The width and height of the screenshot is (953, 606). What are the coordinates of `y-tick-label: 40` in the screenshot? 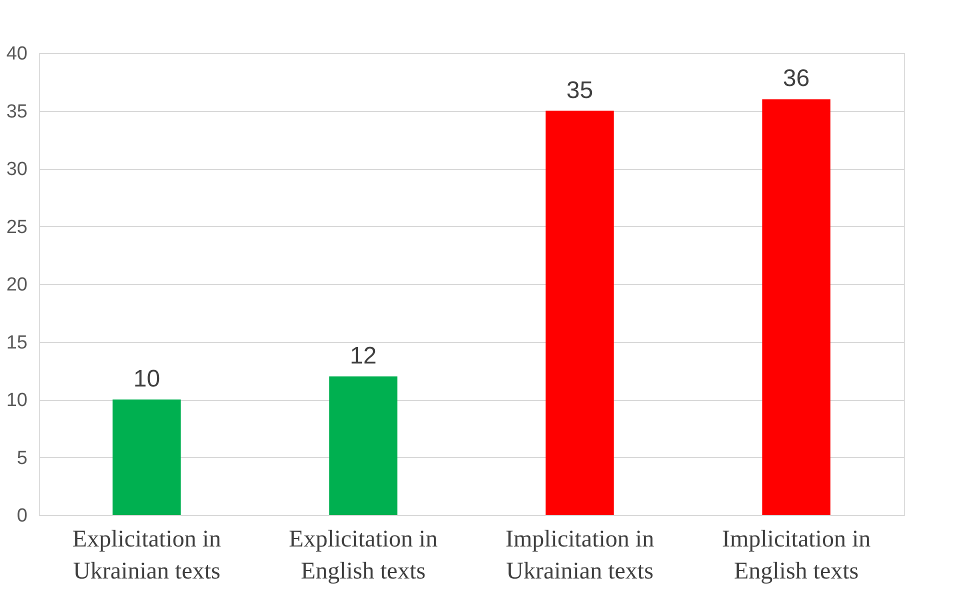 It's located at (17, 54).